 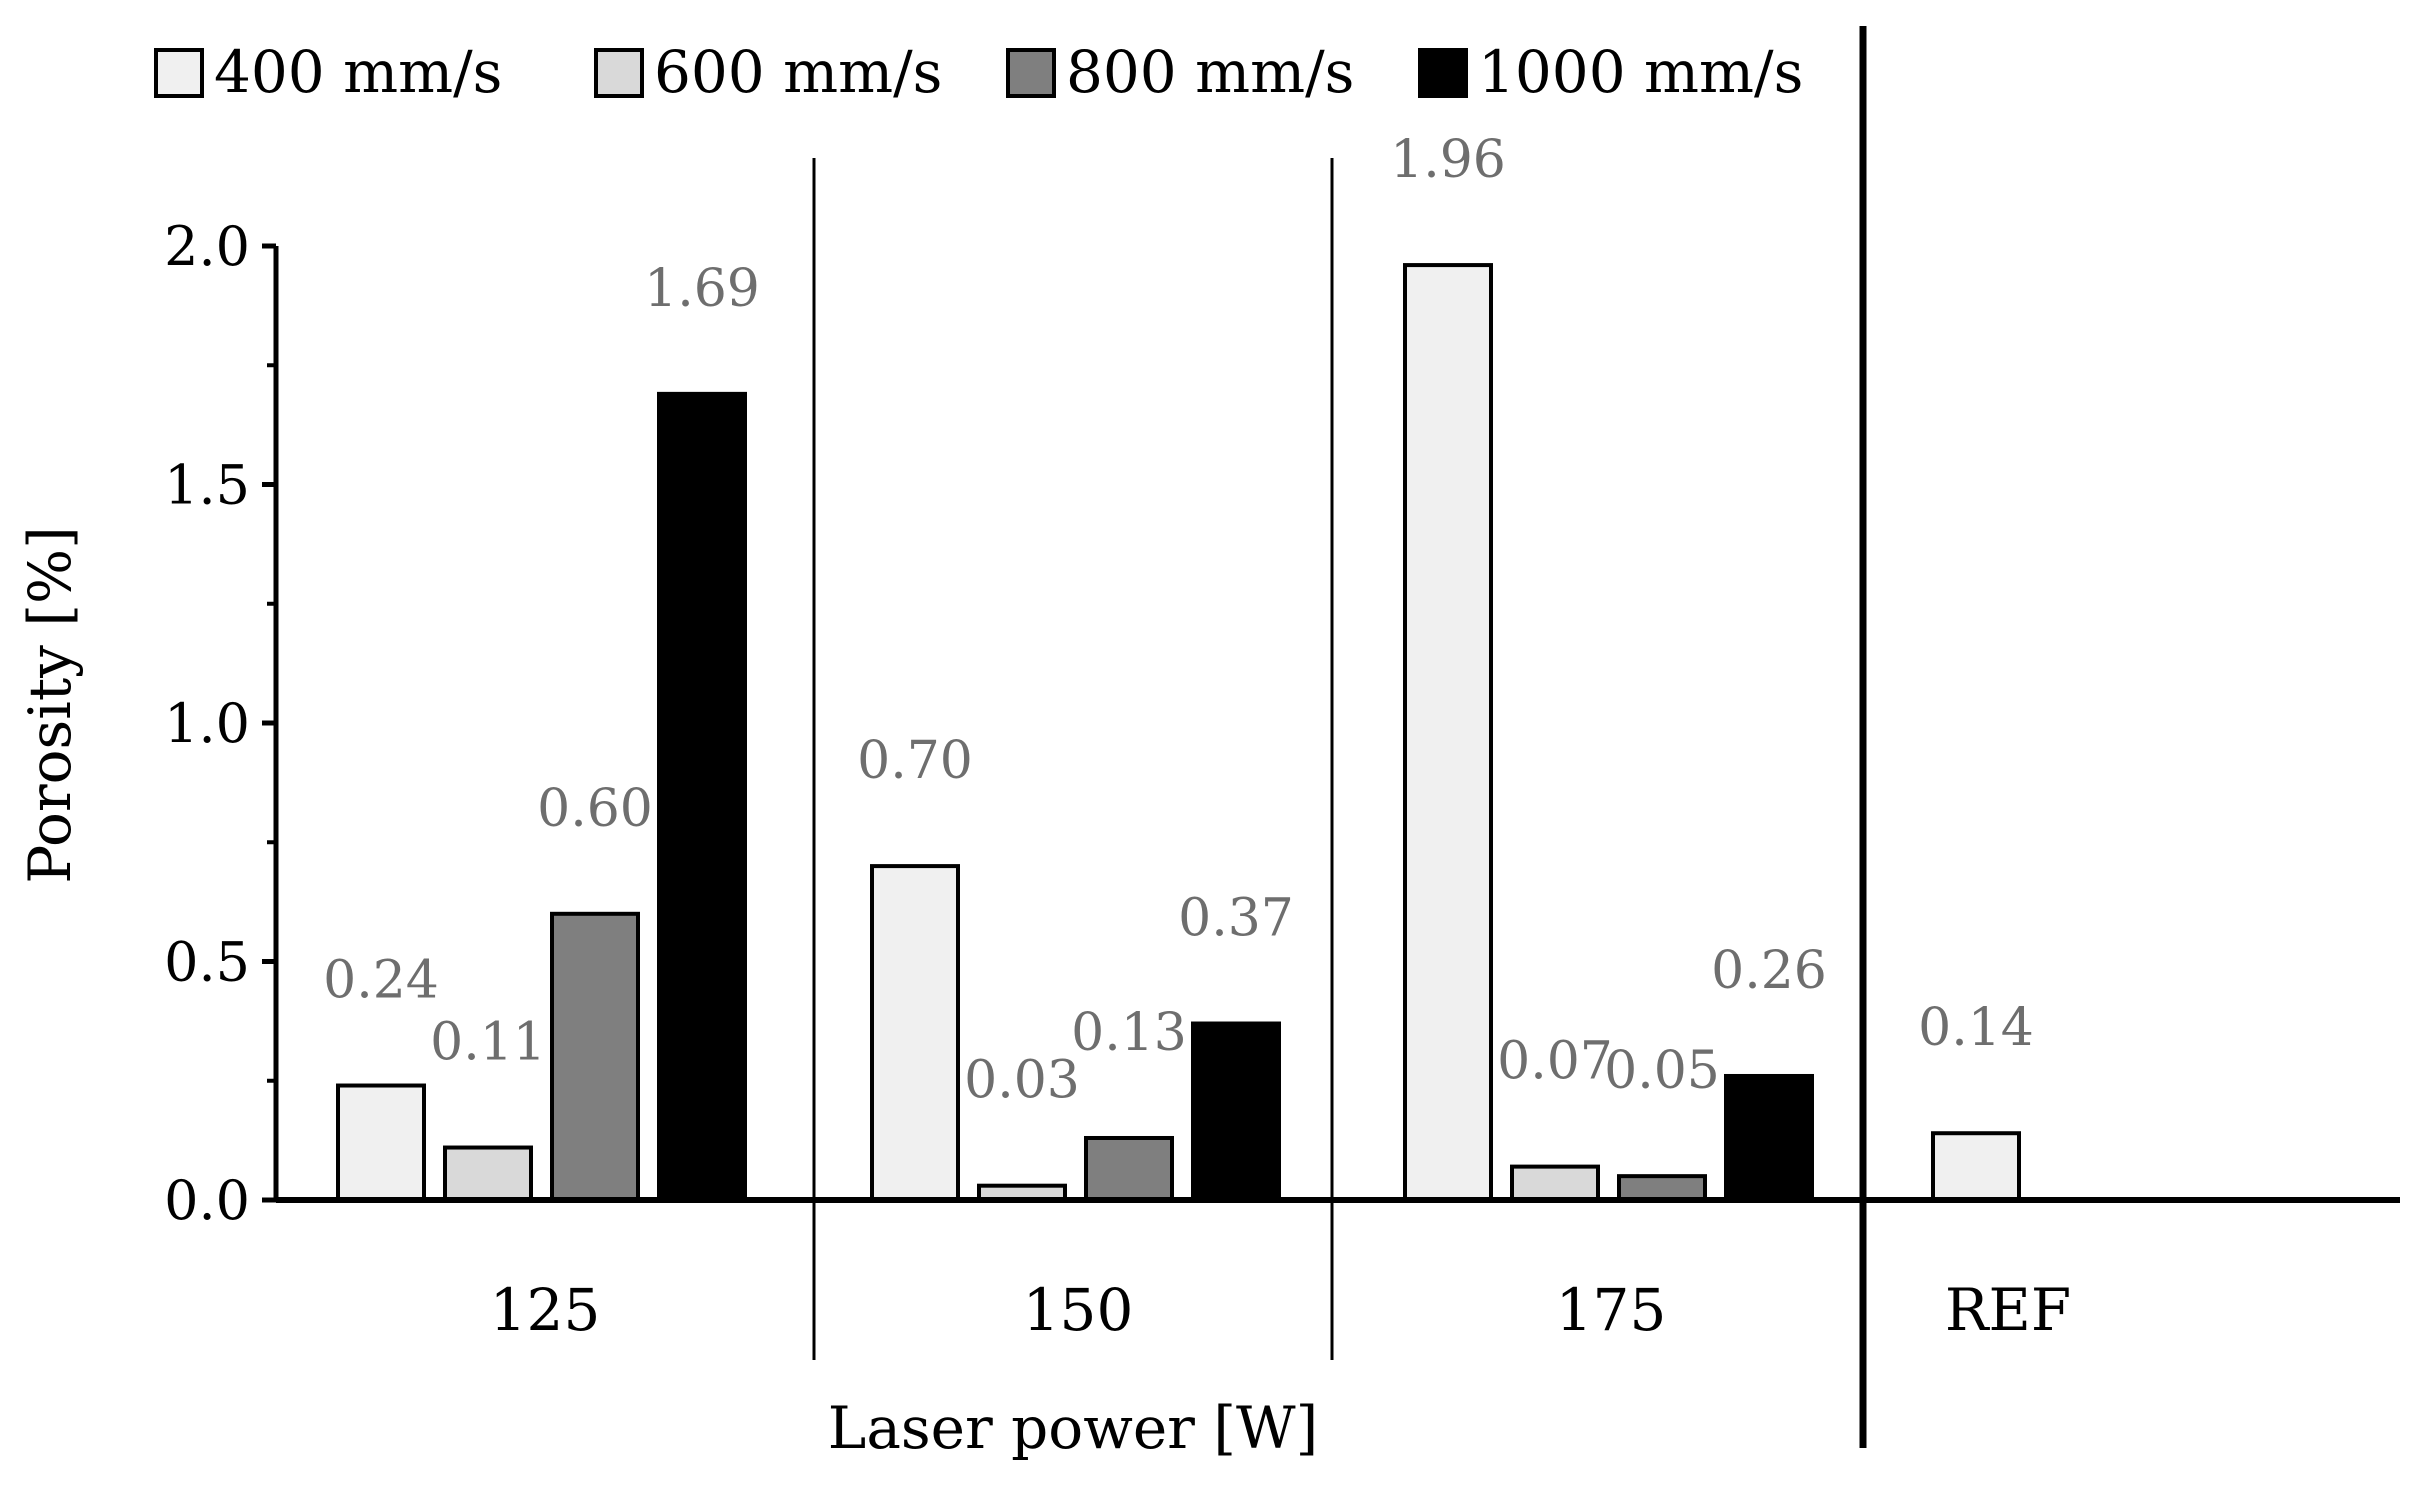 I want to click on x-axis: 125 150 175 REF, so click(x=1338, y=1270).